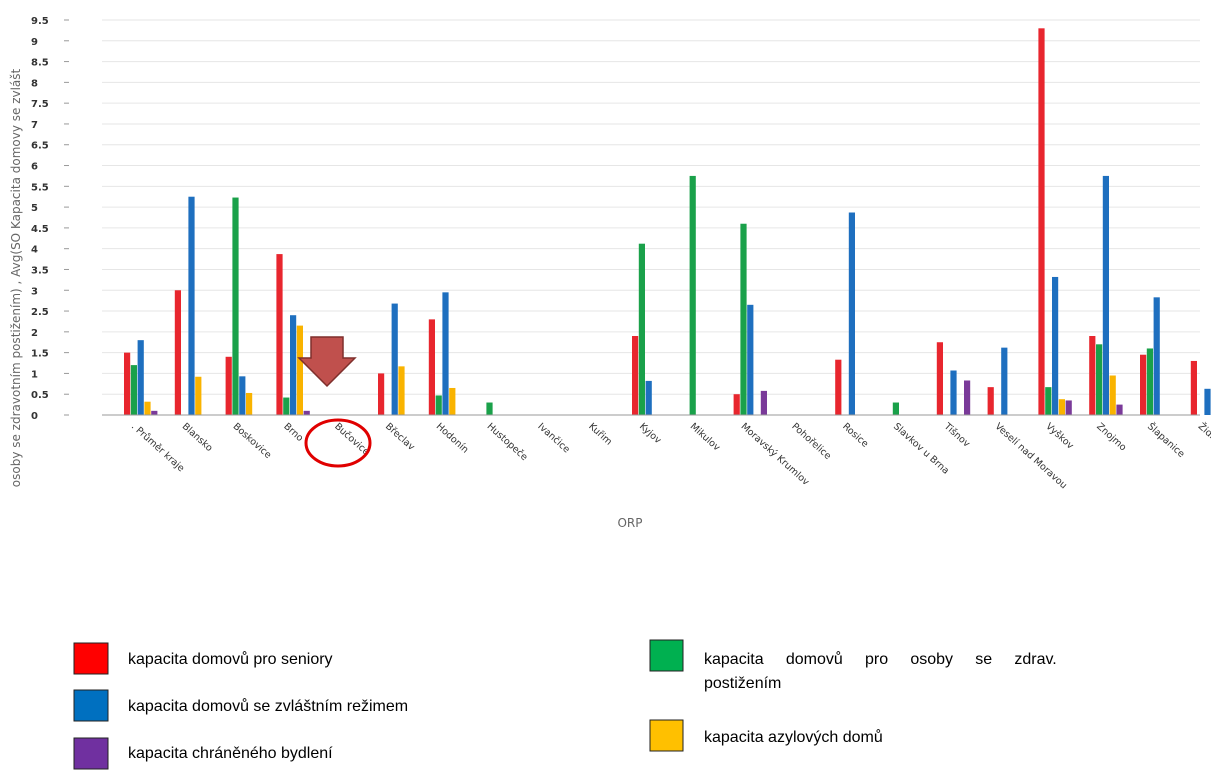  What do you see at coordinates (40, 21) in the screenshot?
I see `y-tick-label: 9.5` at bounding box center [40, 21].